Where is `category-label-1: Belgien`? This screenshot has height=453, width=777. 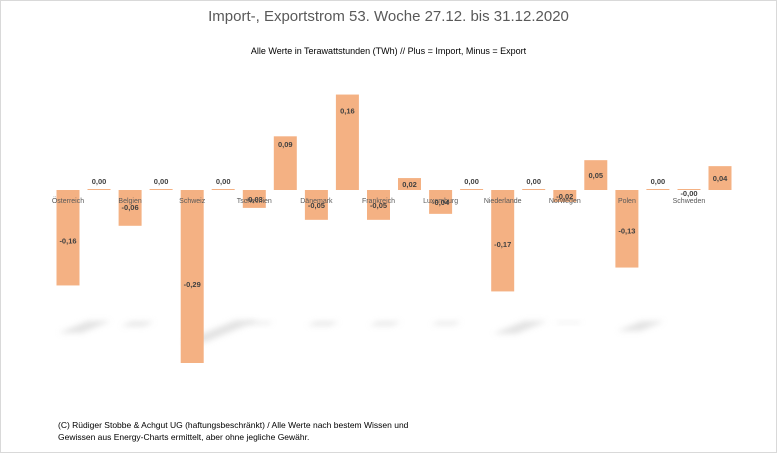 category-label-1: Belgien is located at coordinates (129, 201).